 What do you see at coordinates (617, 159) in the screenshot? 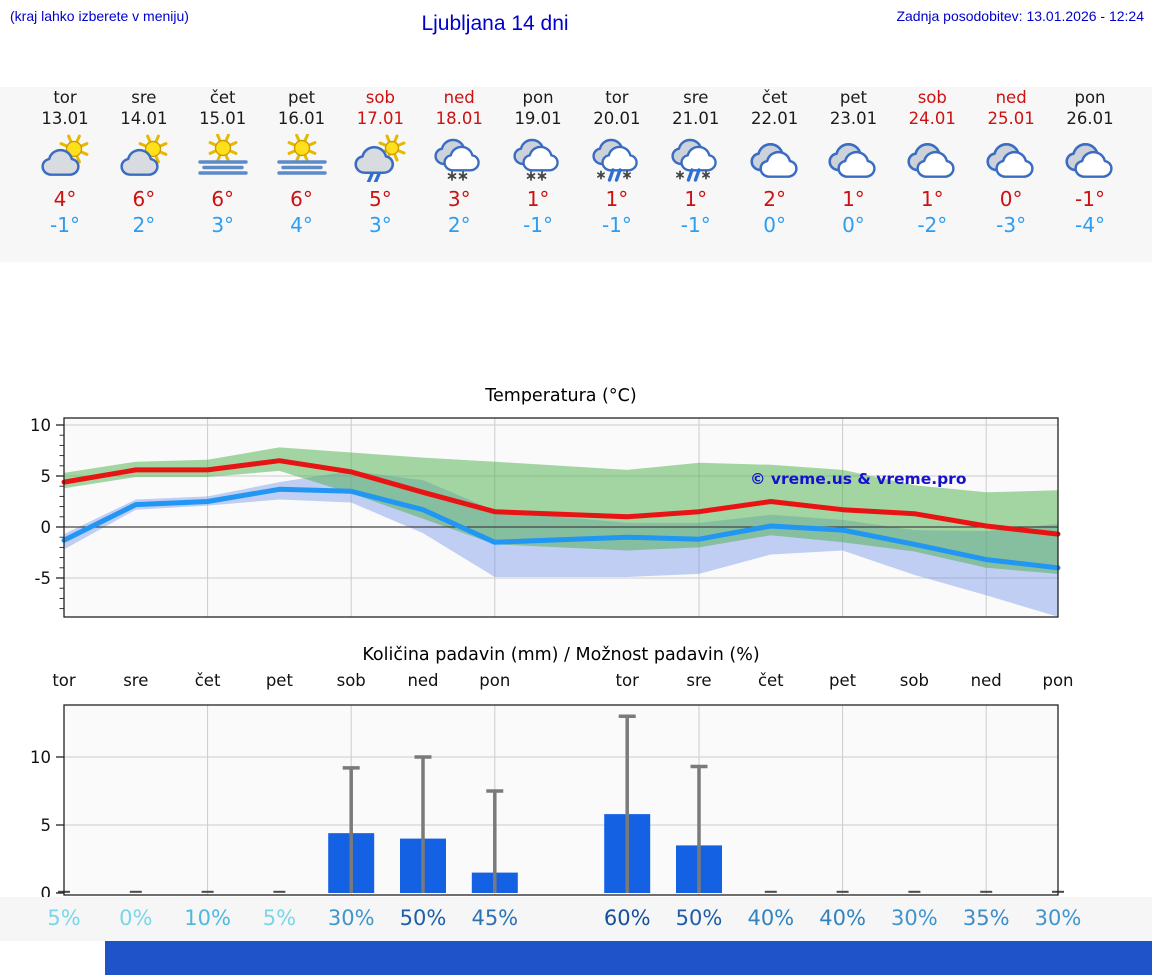
I see `cloud-sleet-icon` at bounding box center [617, 159].